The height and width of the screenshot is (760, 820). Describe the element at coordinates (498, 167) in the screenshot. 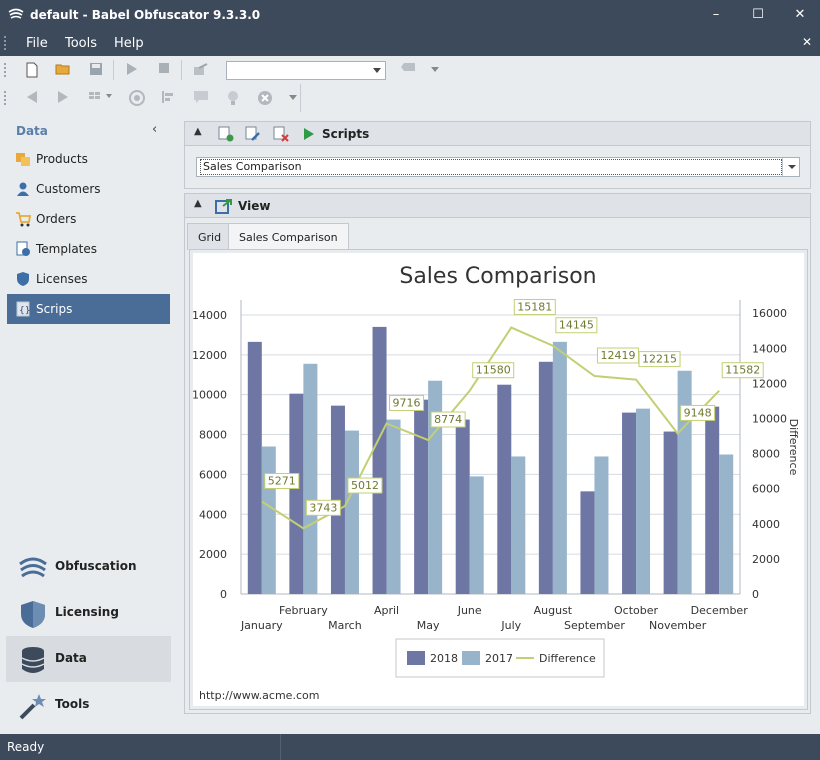

I see `script-selector: Sales Comparison` at that location.